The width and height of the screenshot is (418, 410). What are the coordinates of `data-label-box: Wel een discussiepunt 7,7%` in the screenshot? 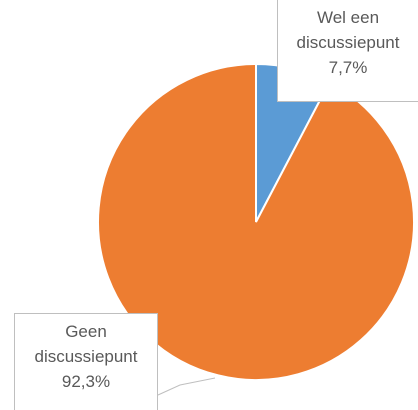 It's located at (347, 51).